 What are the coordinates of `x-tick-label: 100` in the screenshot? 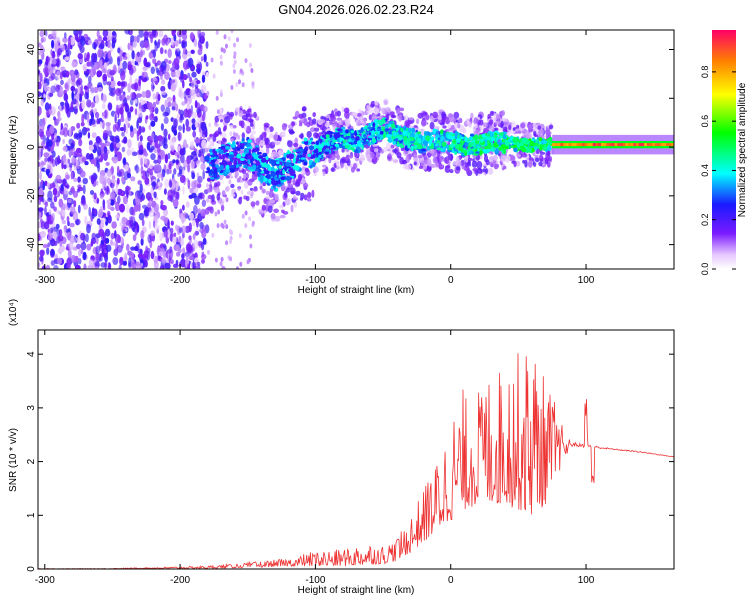 It's located at (586, 280).